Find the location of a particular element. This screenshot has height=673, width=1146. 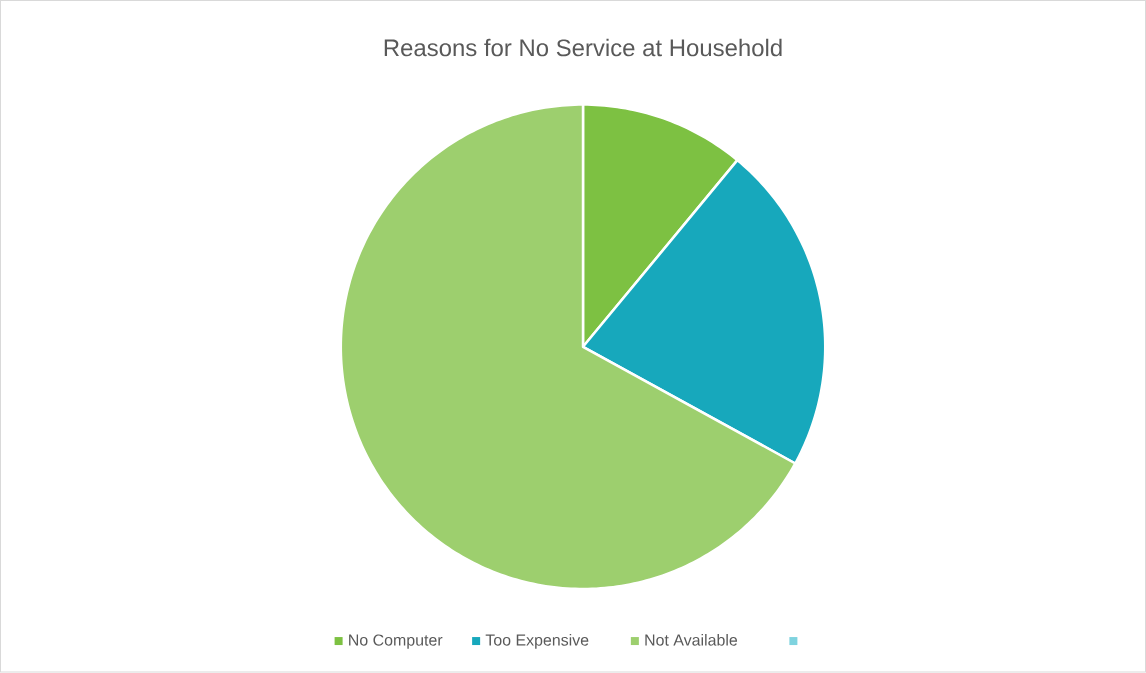

legend-label: Not Available is located at coordinates (691, 640).